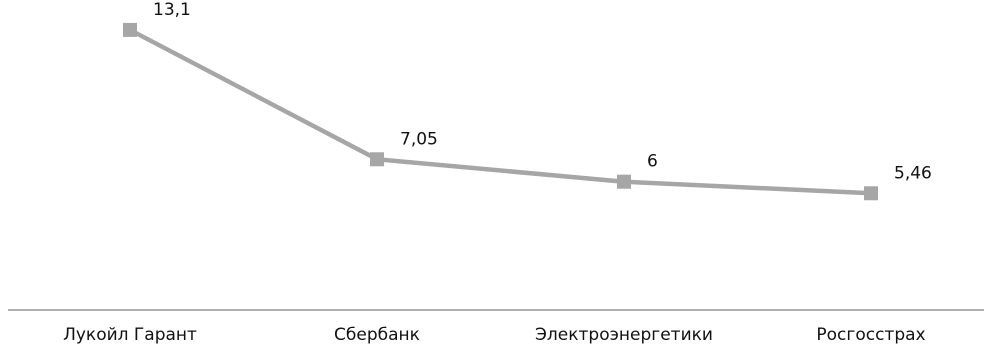 The width and height of the screenshot is (984, 350). What do you see at coordinates (870, 335) in the screenshot?
I see `x-tick-label: Росгосстрах` at bounding box center [870, 335].